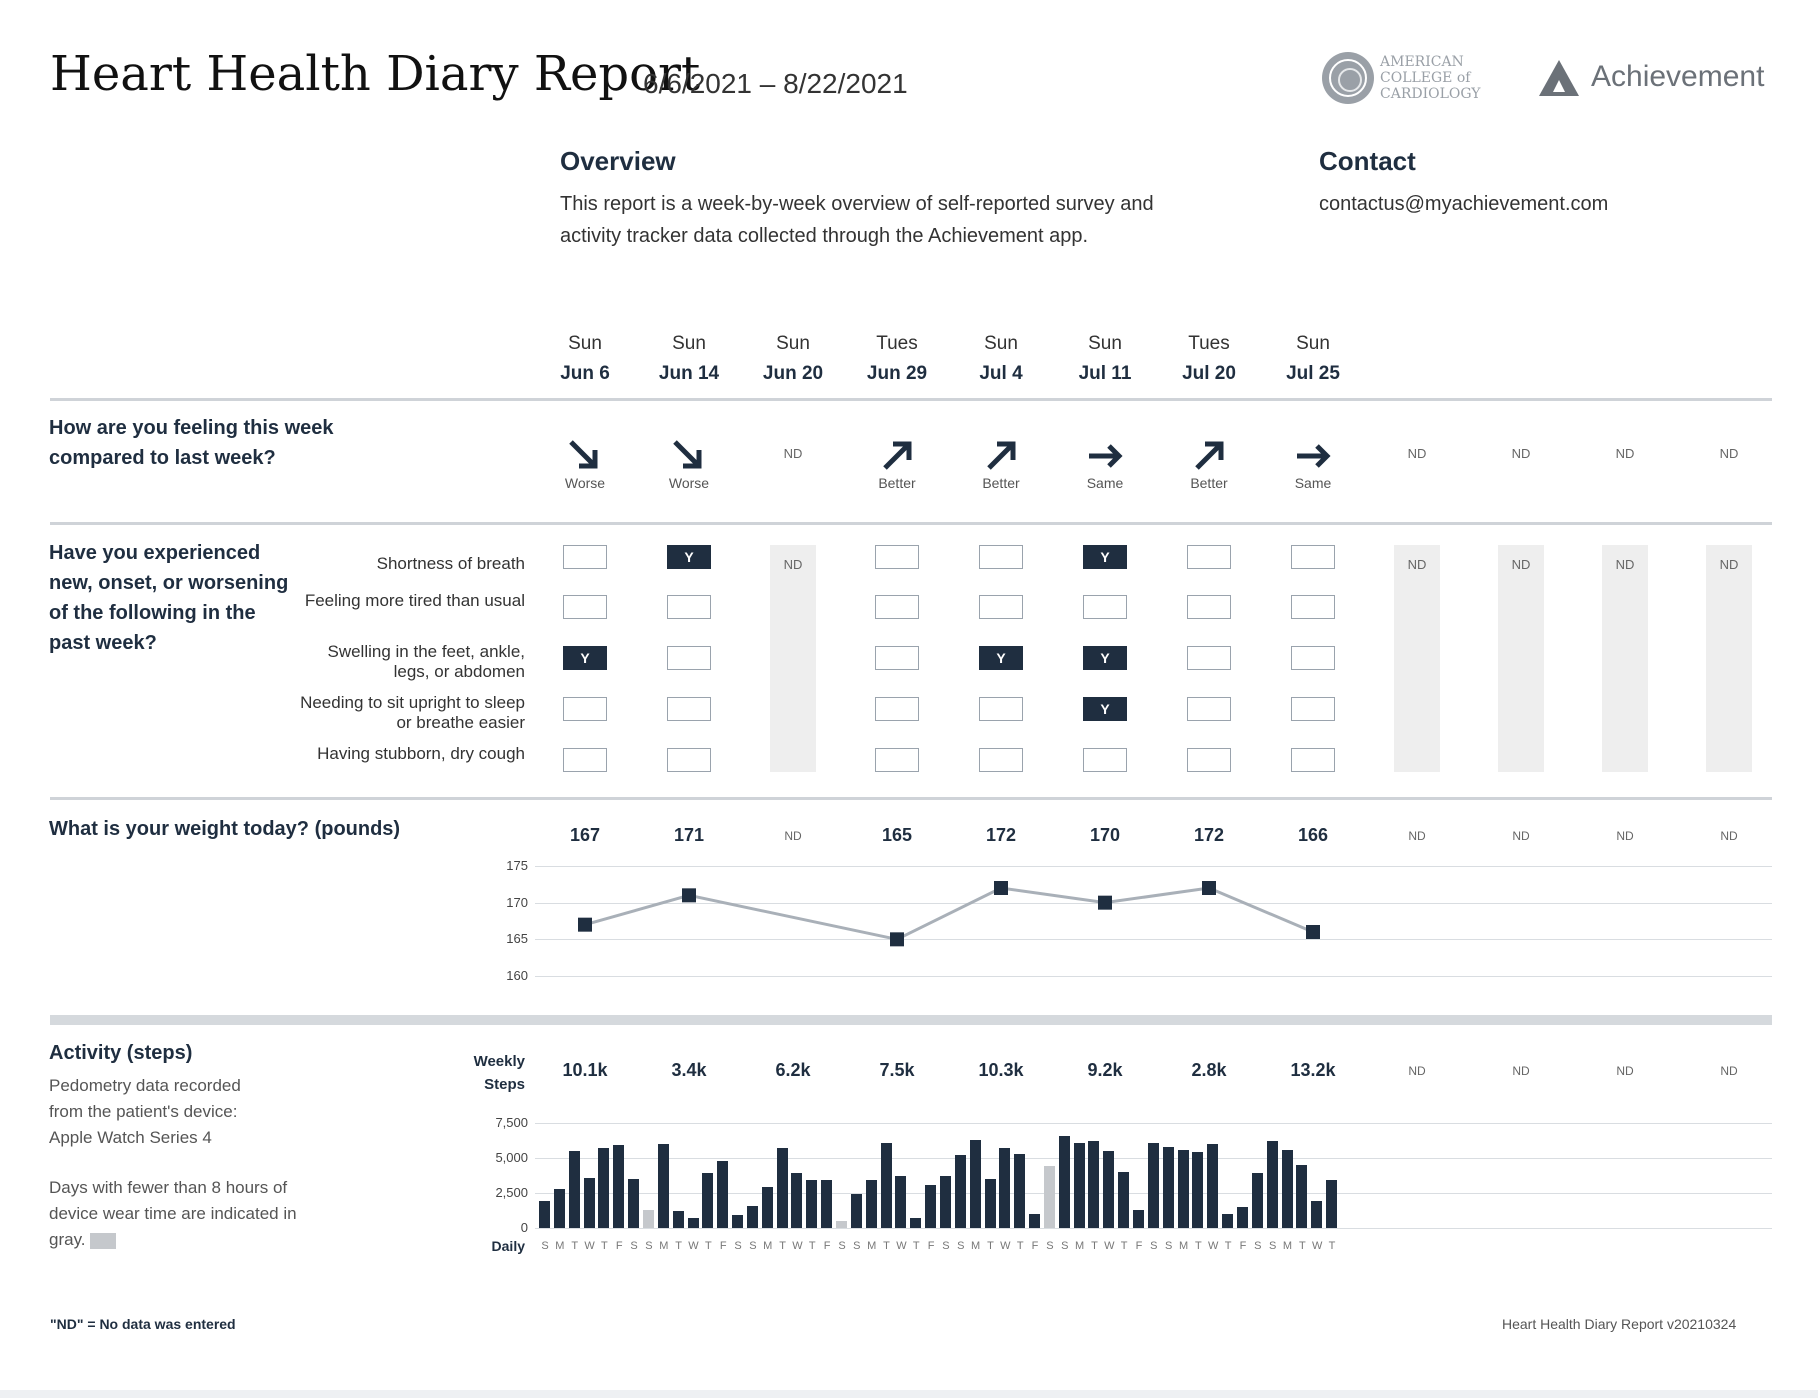 This screenshot has height=1398, width=1818. Describe the element at coordinates (585, 835) in the screenshot. I see `weight-value: 167` at that location.